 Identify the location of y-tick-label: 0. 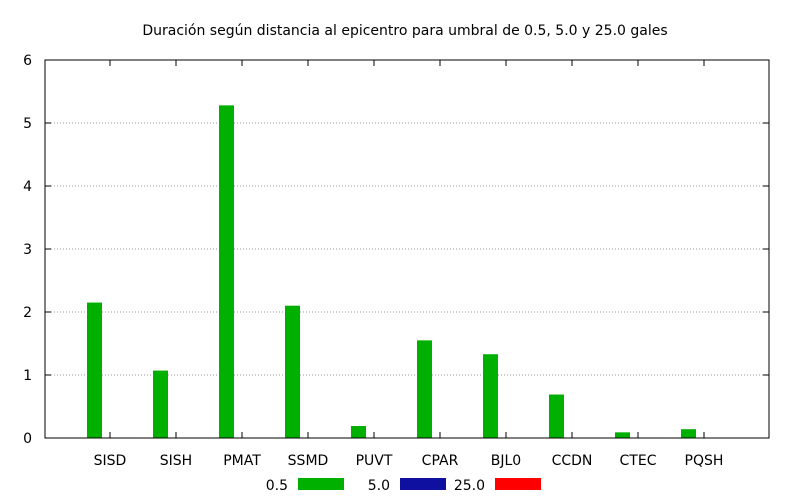
(27, 439).